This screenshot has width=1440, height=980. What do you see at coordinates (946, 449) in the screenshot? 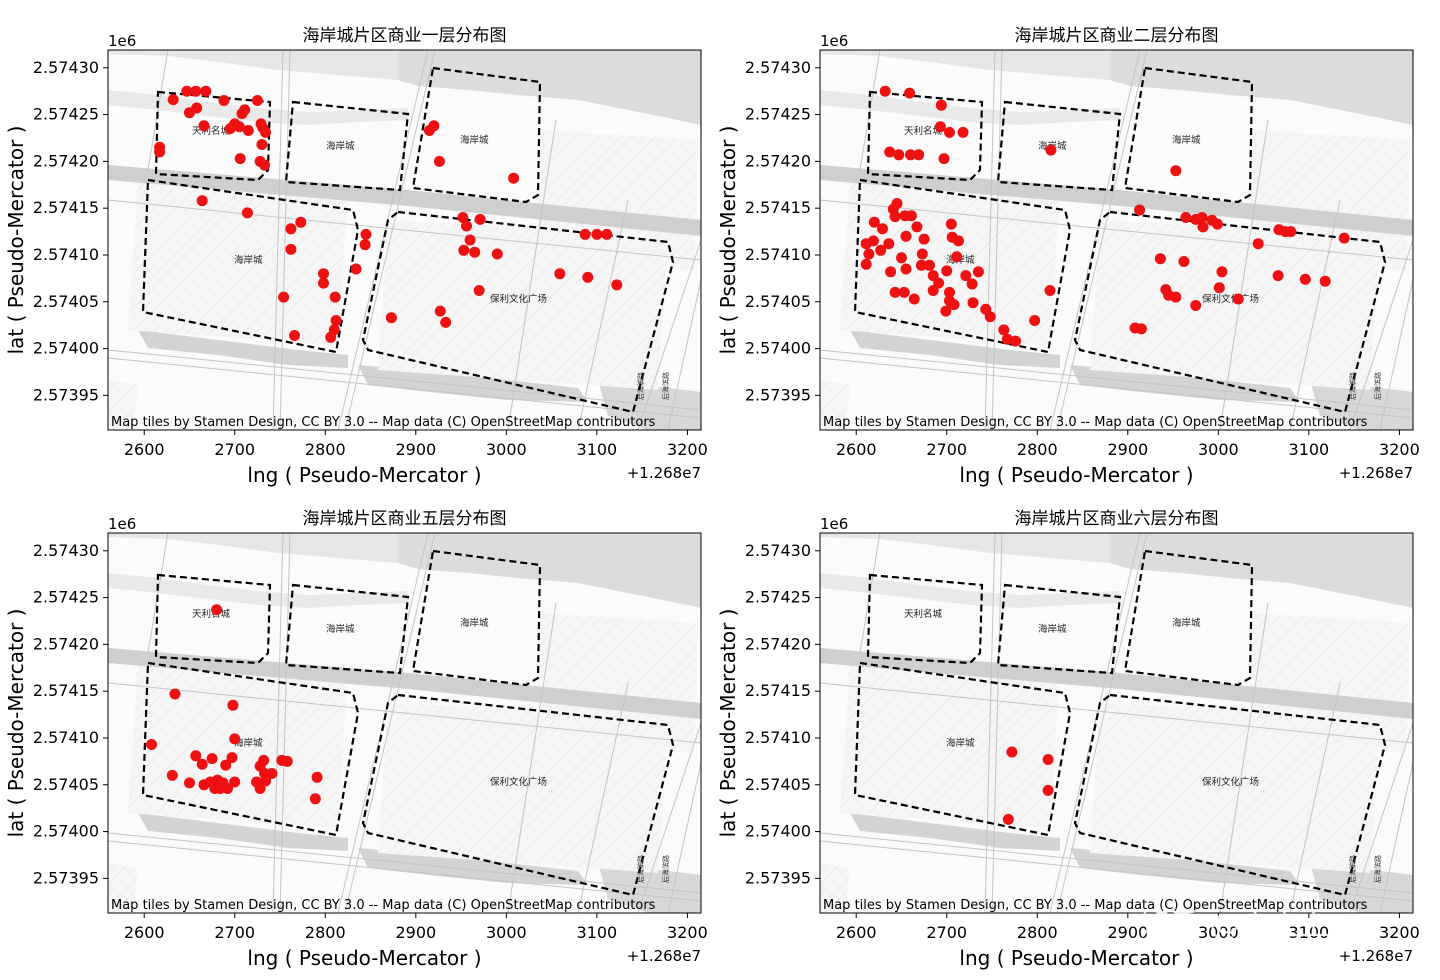
I see `x-tick-label: 2700` at bounding box center [946, 449].